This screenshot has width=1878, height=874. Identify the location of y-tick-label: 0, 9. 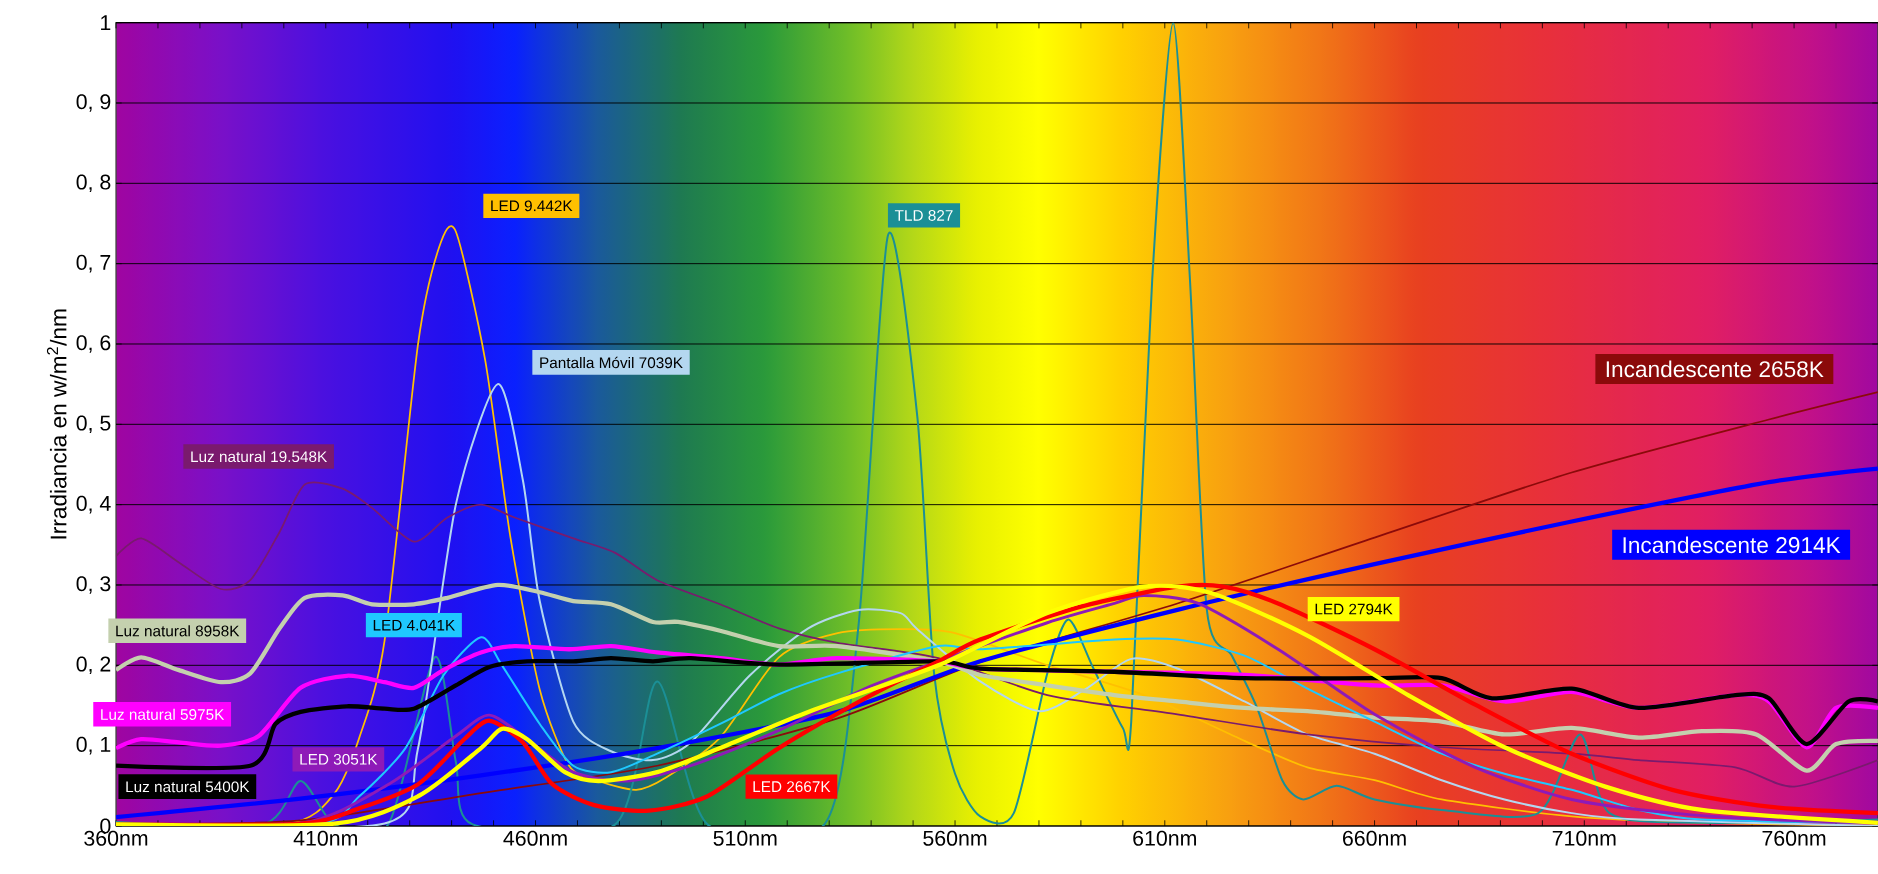
(93, 103).